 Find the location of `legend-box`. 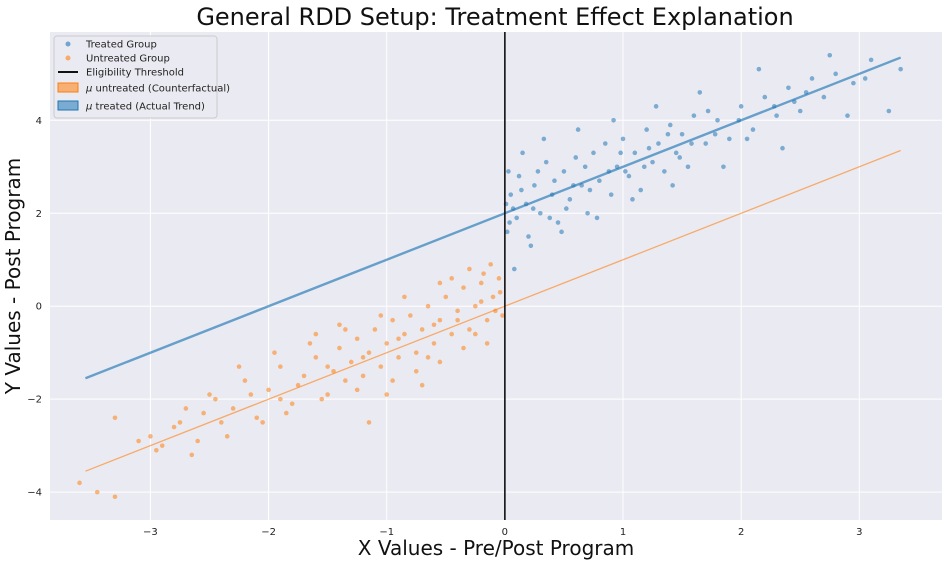

legend-box is located at coordinates (135, 77).